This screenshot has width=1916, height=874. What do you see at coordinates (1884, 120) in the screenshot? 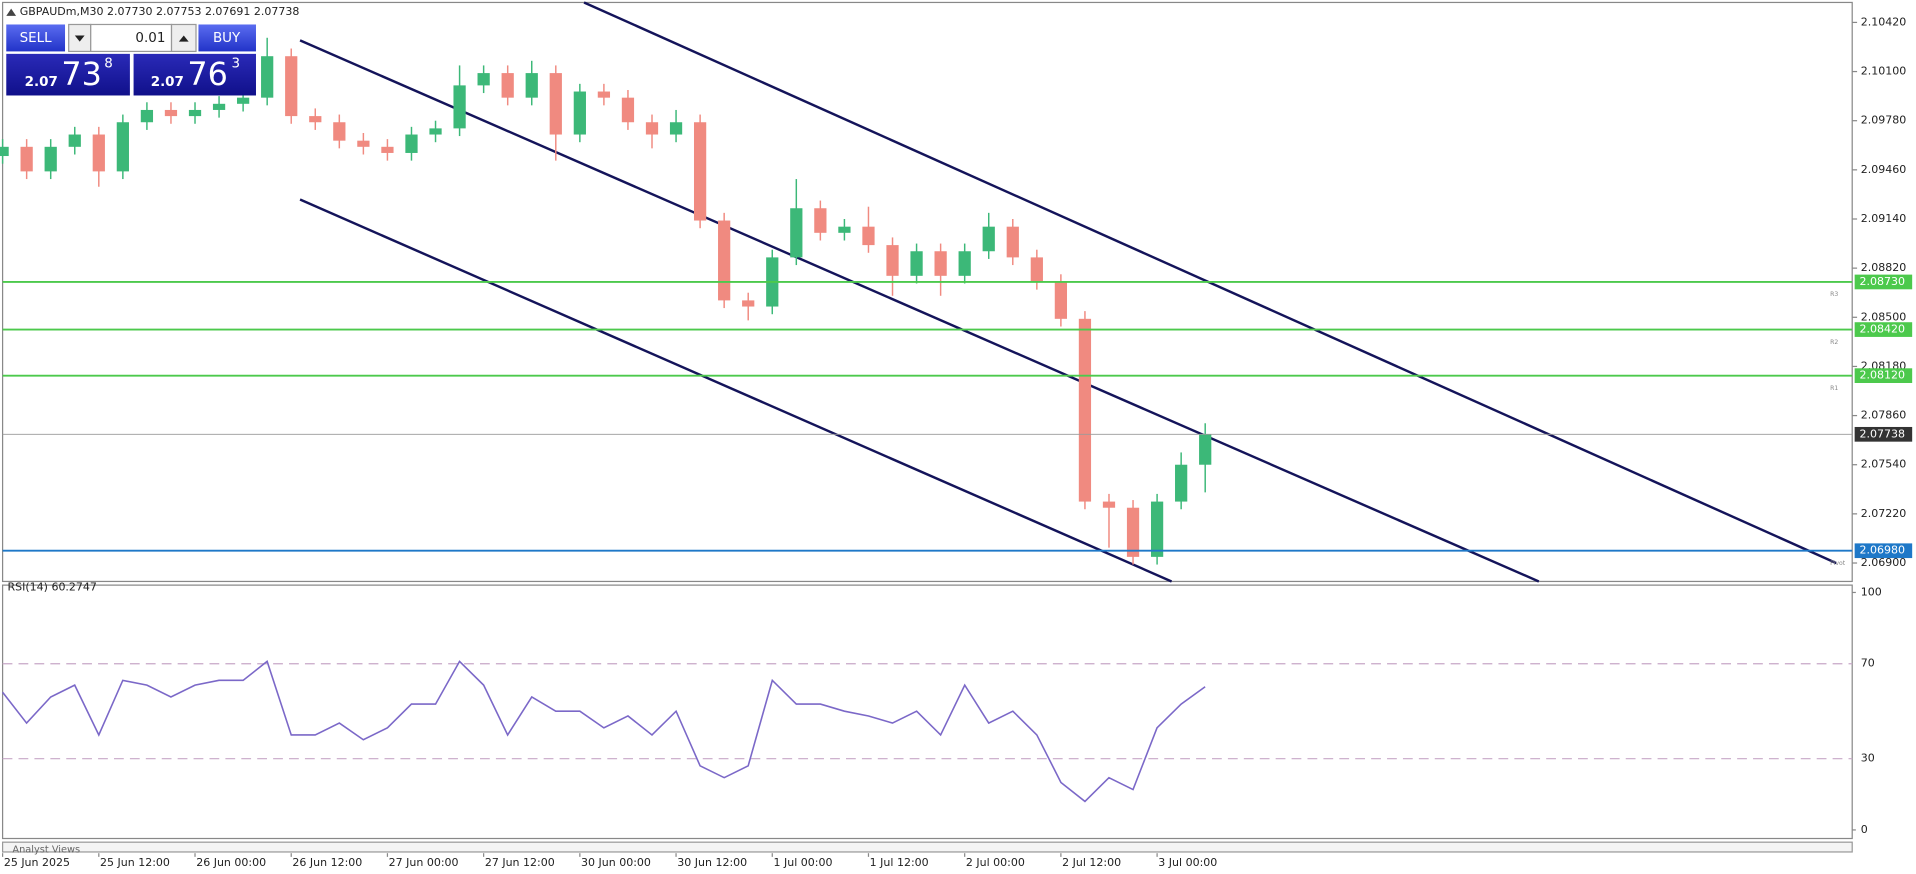
I see `y-tick-label: 2.09780` at bounding box center [1884, 120].